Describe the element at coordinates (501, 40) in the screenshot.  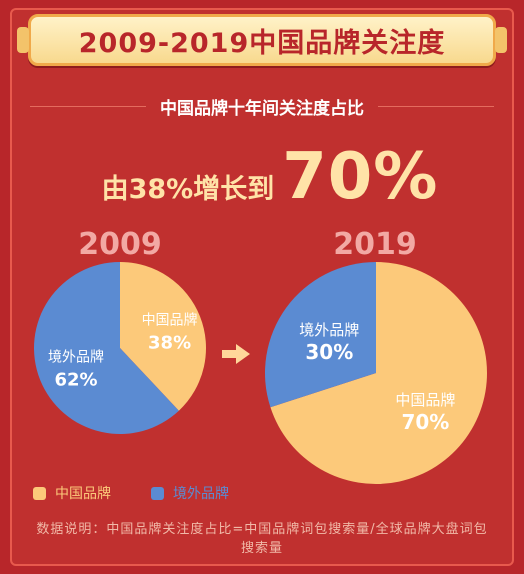
I see `banner-right-tab` at that location.